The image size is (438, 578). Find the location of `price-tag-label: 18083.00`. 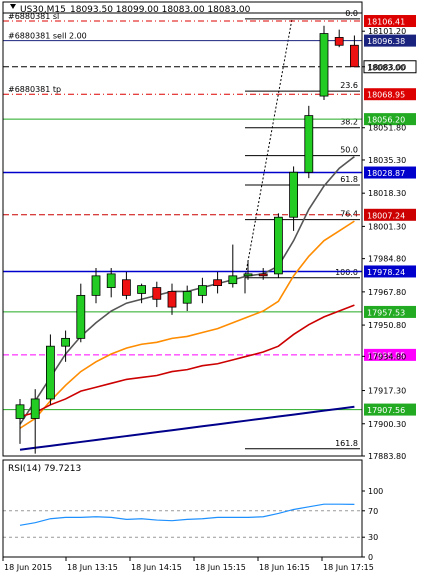

price-tag-label: 18083.00 is located at coordinates (386, 67).